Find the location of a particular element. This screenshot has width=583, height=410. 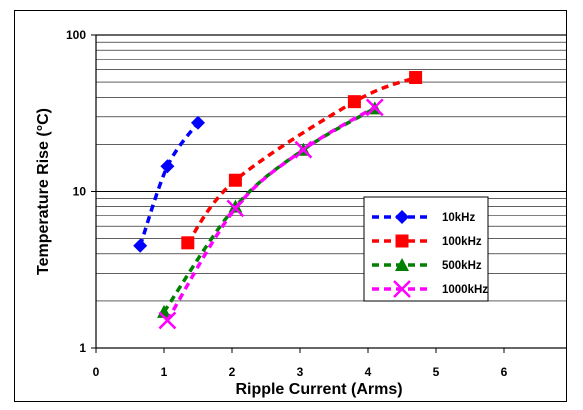

x-tick-label: 1 is located at coordinates (164, 372).